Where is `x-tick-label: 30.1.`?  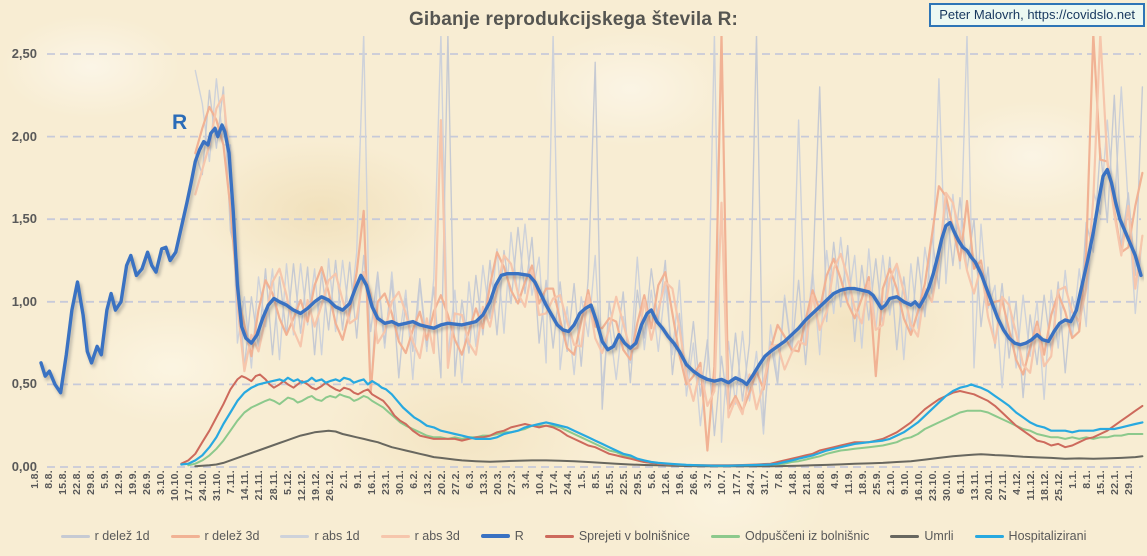 x-tick-label: 30.1. is located at coordinates (399, 482).